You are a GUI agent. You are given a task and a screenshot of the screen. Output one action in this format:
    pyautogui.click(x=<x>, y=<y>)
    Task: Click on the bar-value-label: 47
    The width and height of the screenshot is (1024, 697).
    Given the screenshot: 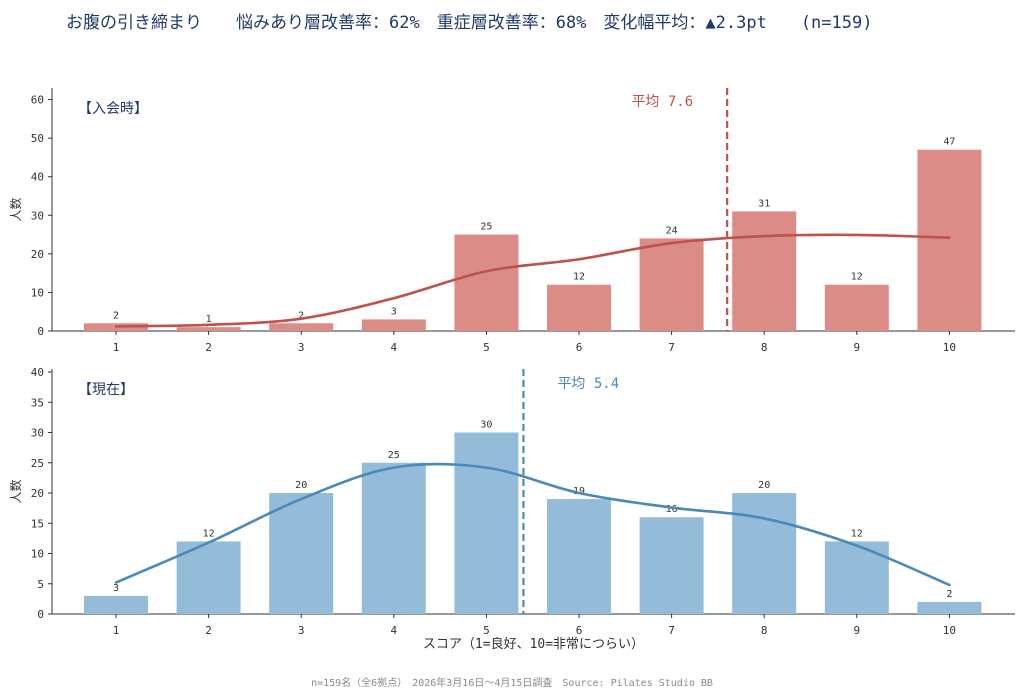 What is the action you would take?
    pyautogui.click(x=949, y=142)
    